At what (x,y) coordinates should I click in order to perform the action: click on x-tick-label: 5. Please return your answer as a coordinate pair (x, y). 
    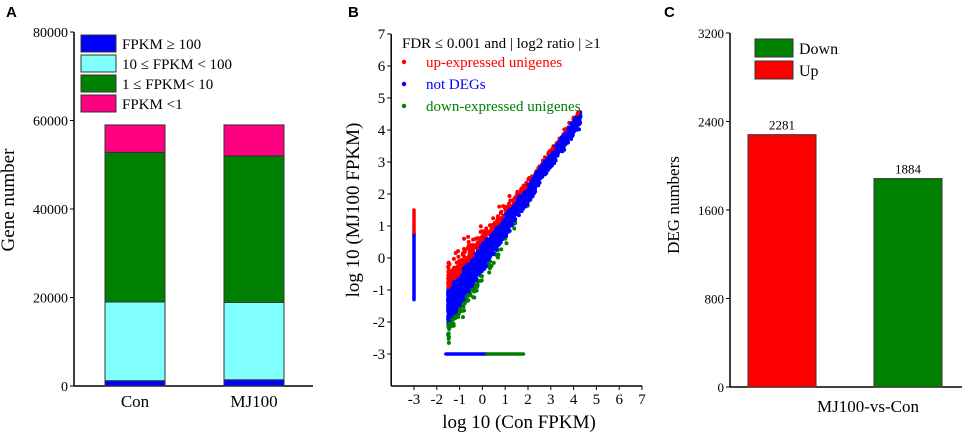
    Looking at the image, I should click on (597, 400).